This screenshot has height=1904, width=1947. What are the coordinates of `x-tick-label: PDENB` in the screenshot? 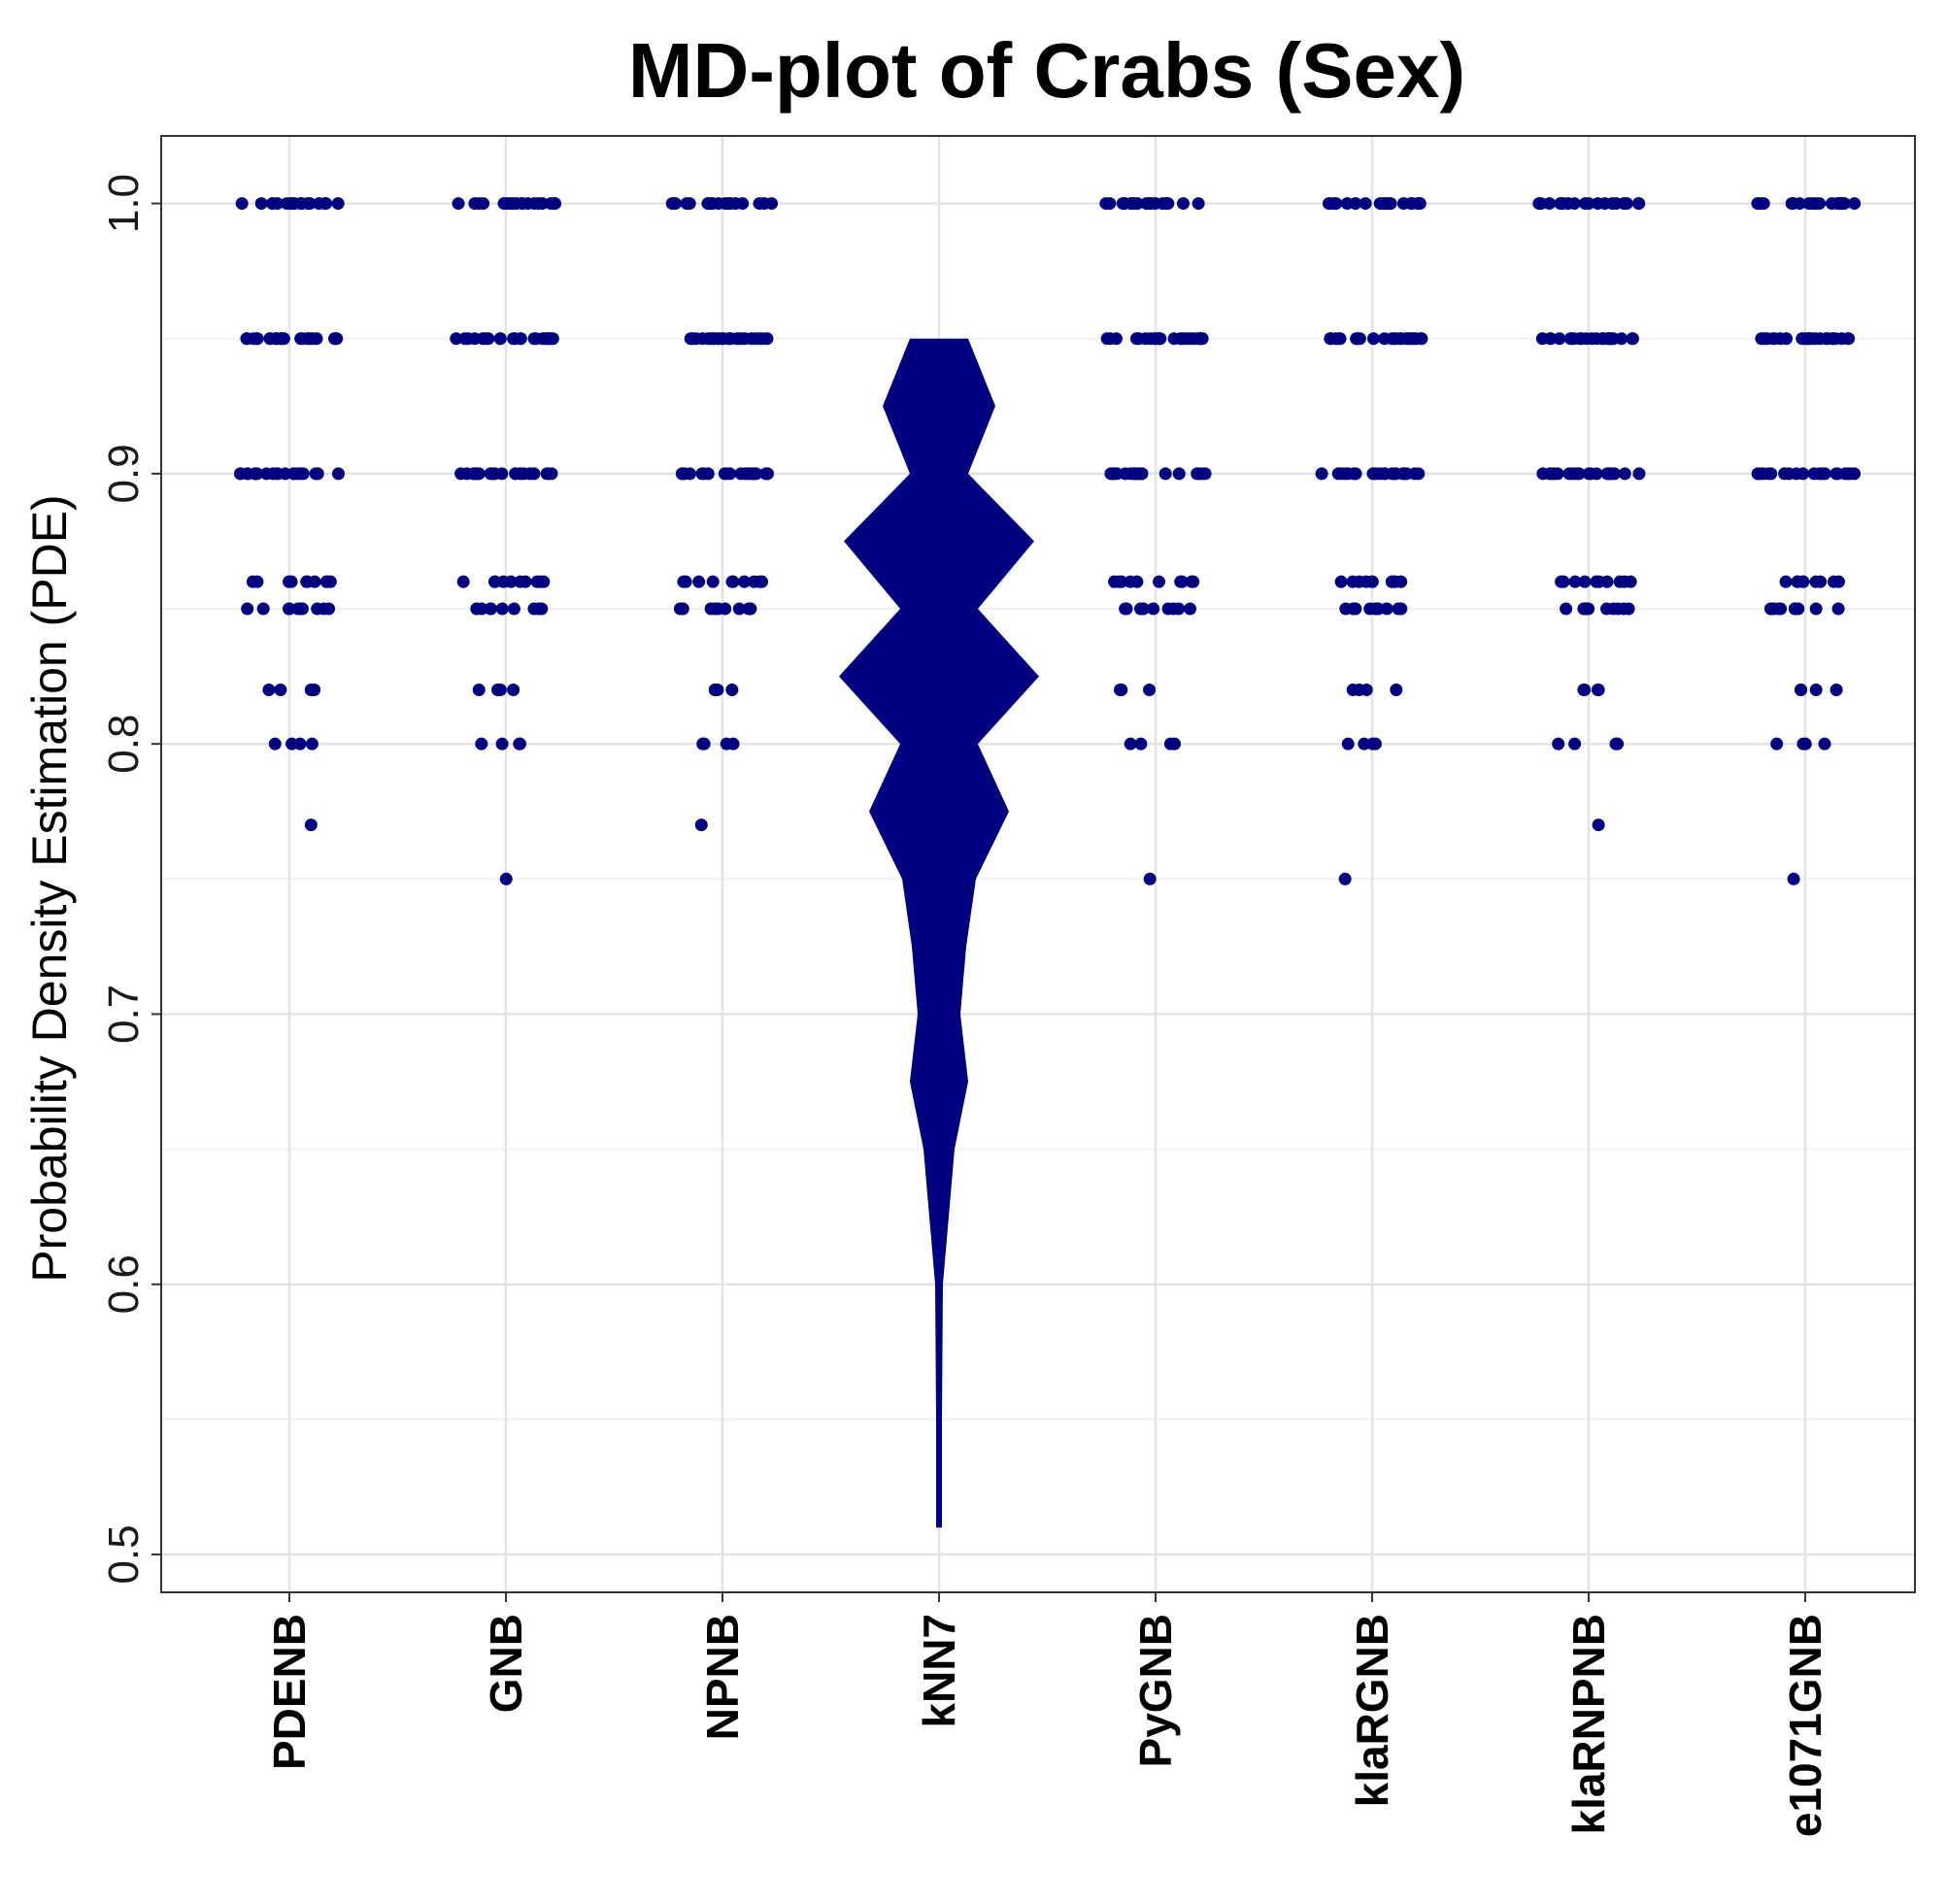 It's located at (290, 1692).